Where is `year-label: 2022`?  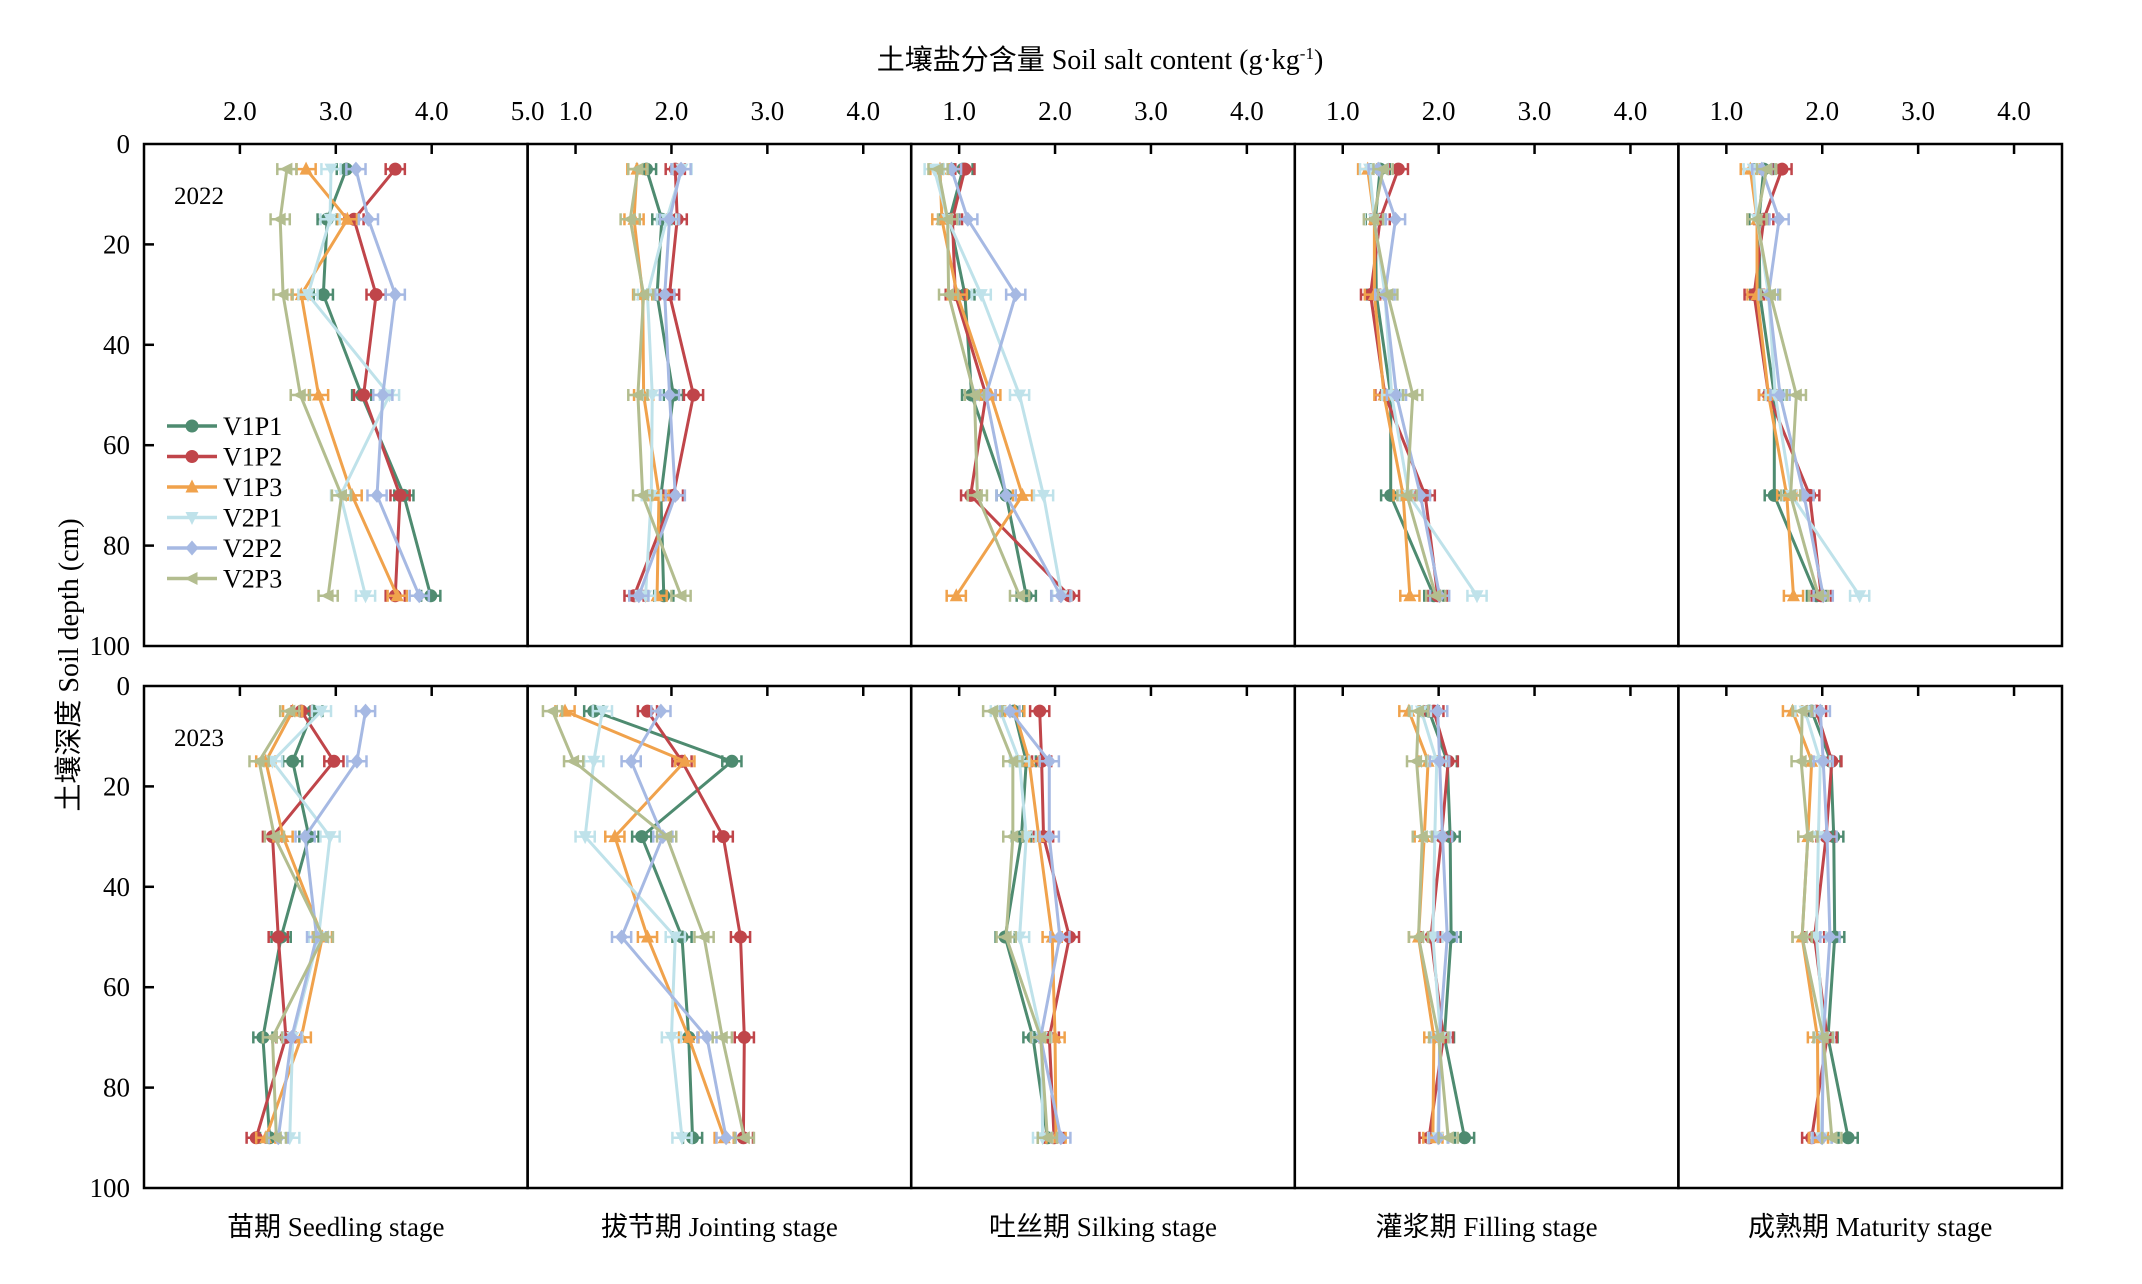 year-label: 2022 is located at coordinates (199, 196).